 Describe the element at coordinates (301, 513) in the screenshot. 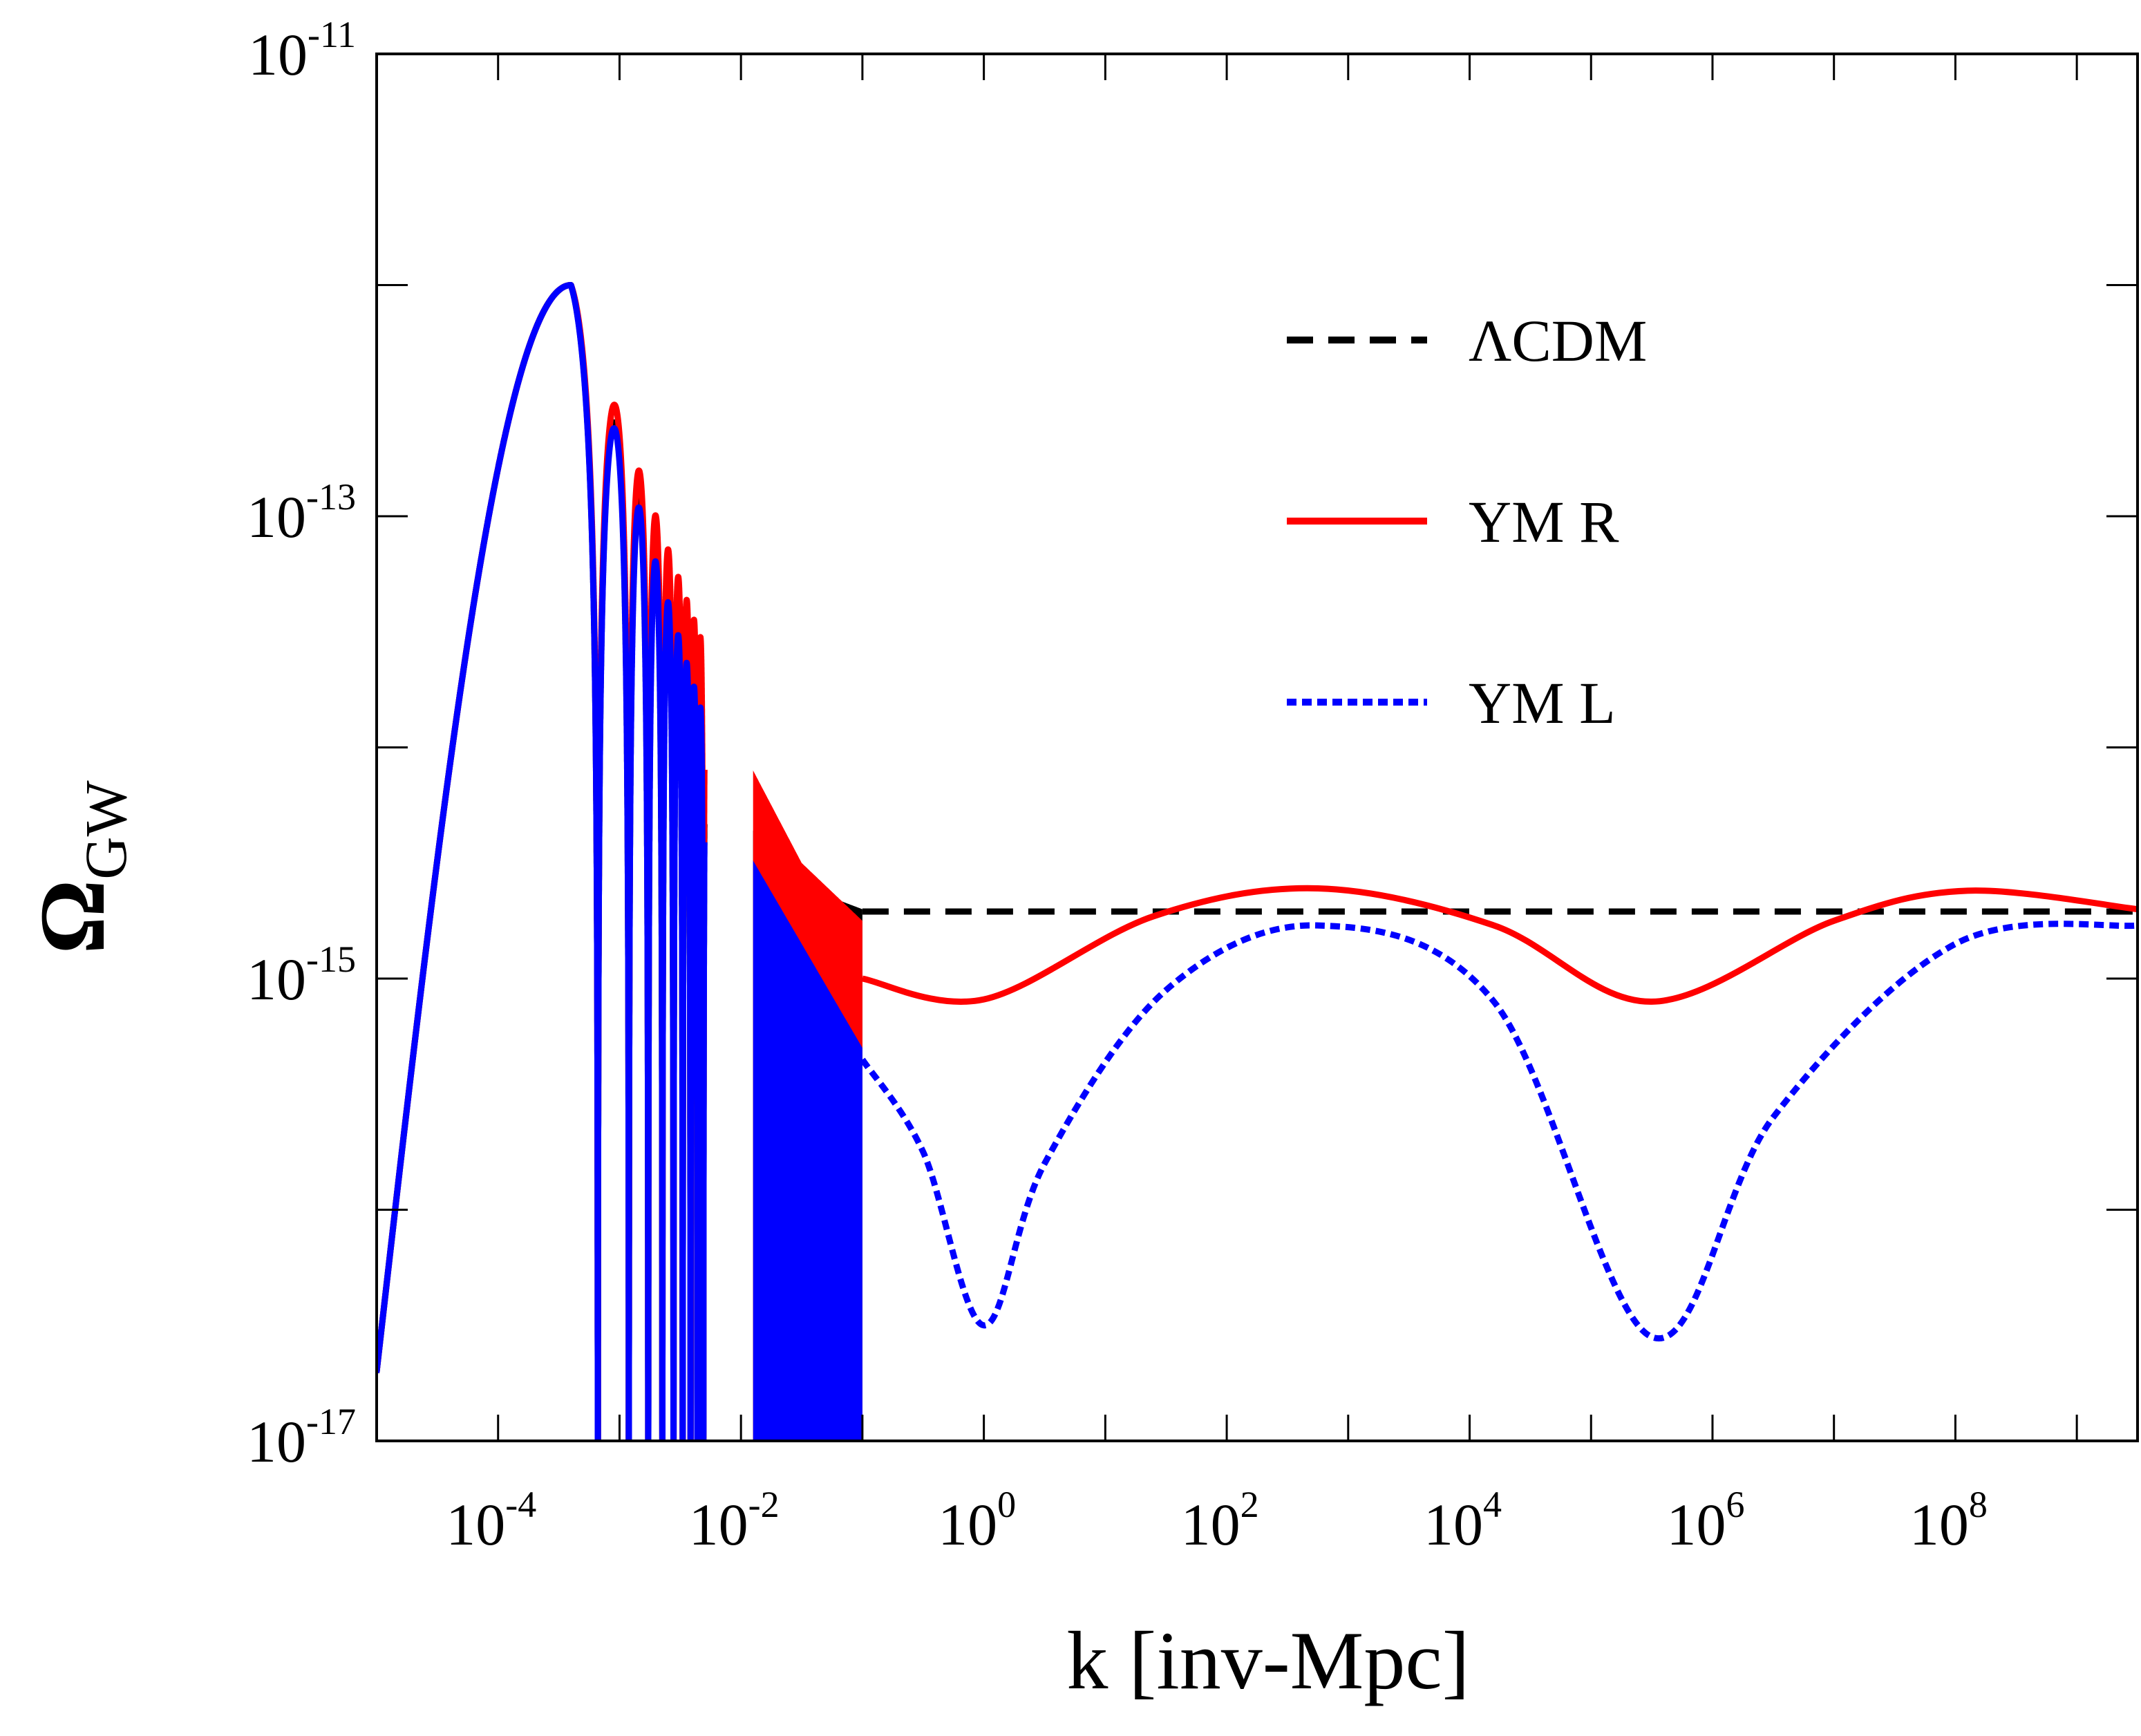

I see `y-tick-label: 10-13` at that location.